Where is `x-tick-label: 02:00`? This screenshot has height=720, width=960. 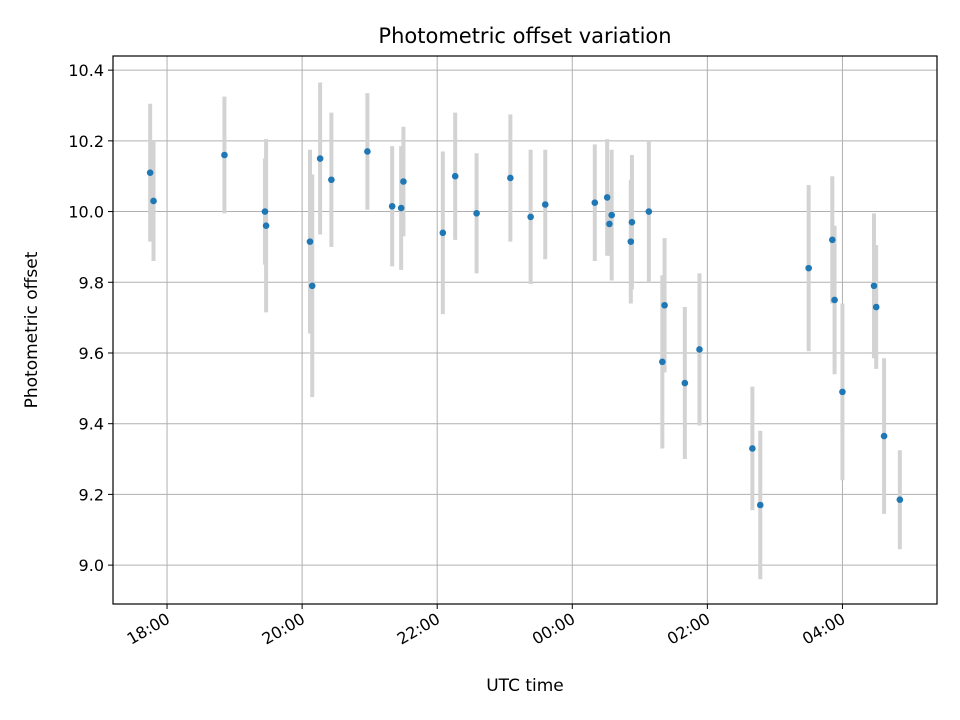
x-tick-label: 02:00 is located at coordinates (688, 629).